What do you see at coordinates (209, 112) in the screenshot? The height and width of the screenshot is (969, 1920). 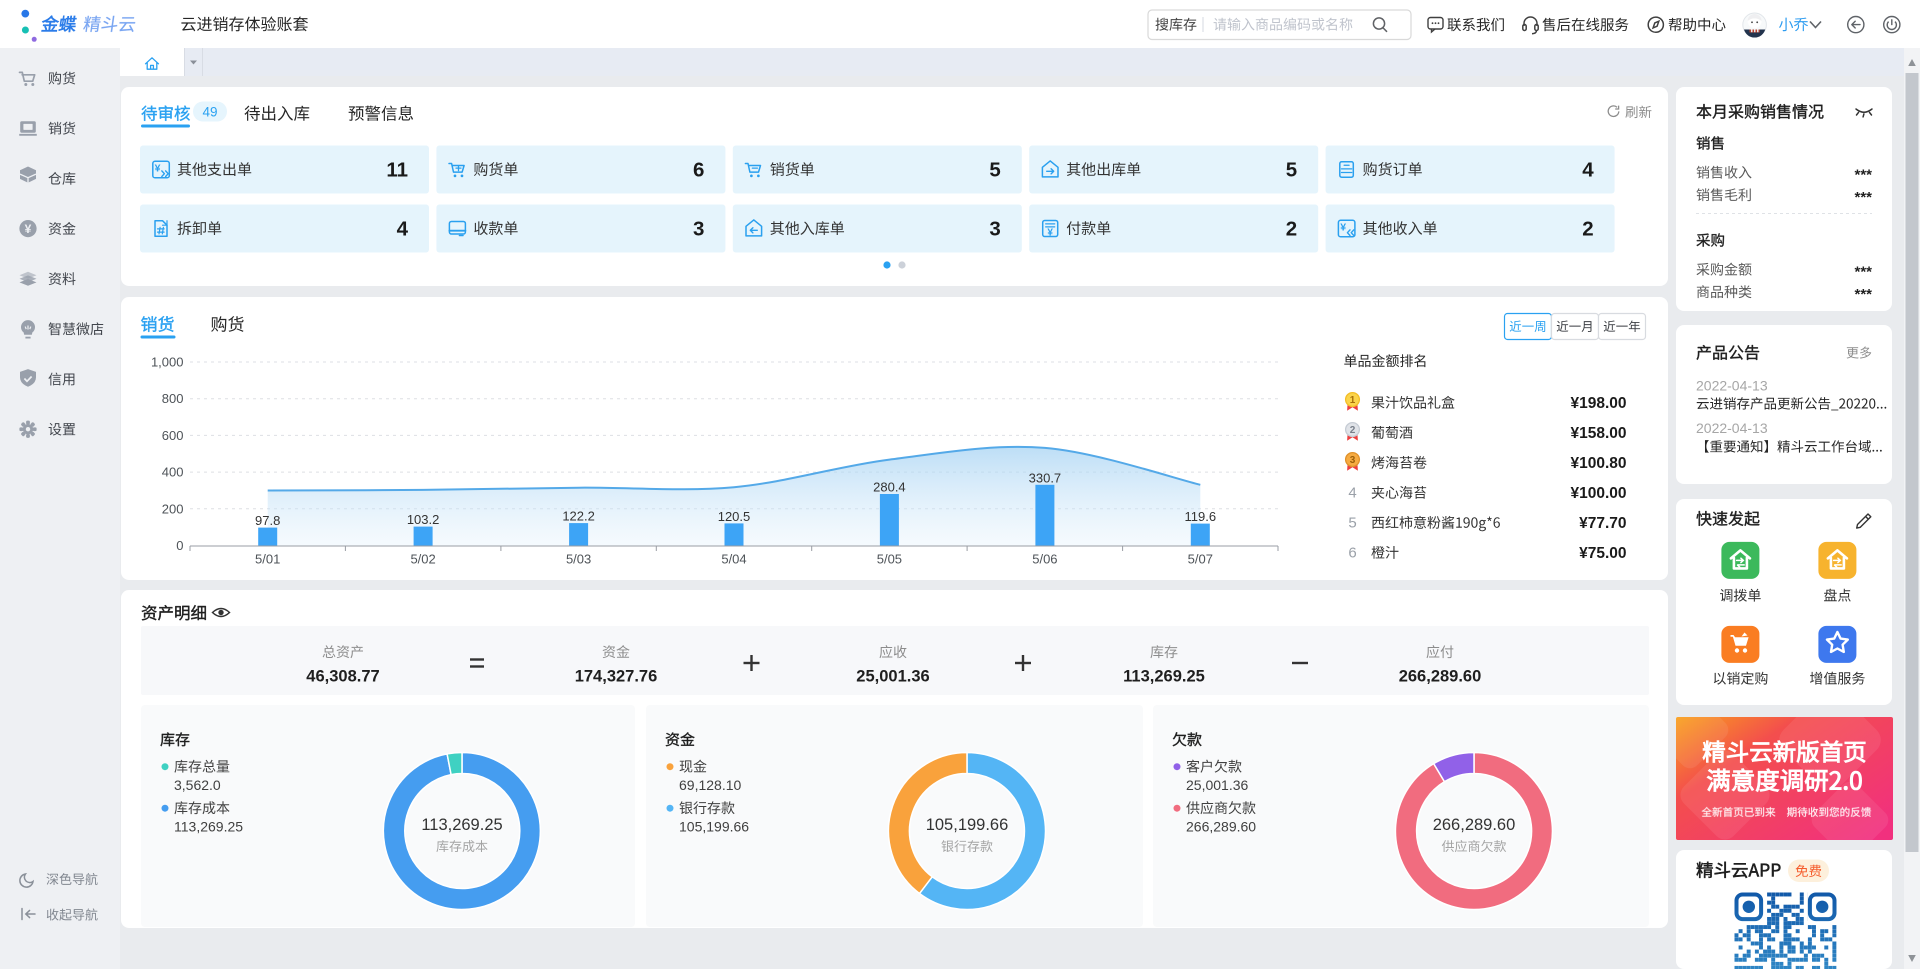 I see `svg-text: 49` at bounding box center [209, 112].